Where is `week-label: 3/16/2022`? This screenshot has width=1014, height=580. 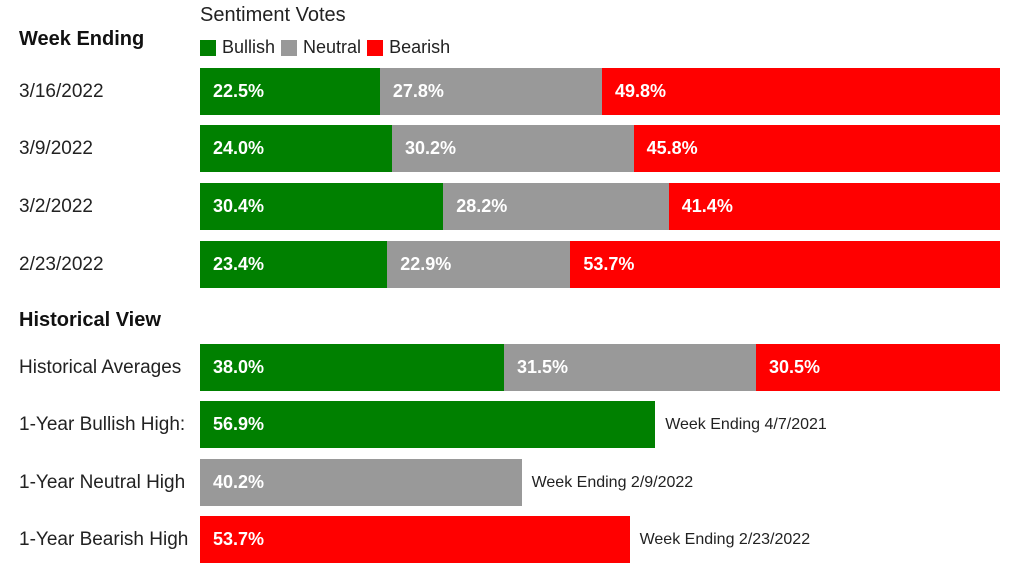
week-label: 3/16/2022 is located at coordinates (61, 91).